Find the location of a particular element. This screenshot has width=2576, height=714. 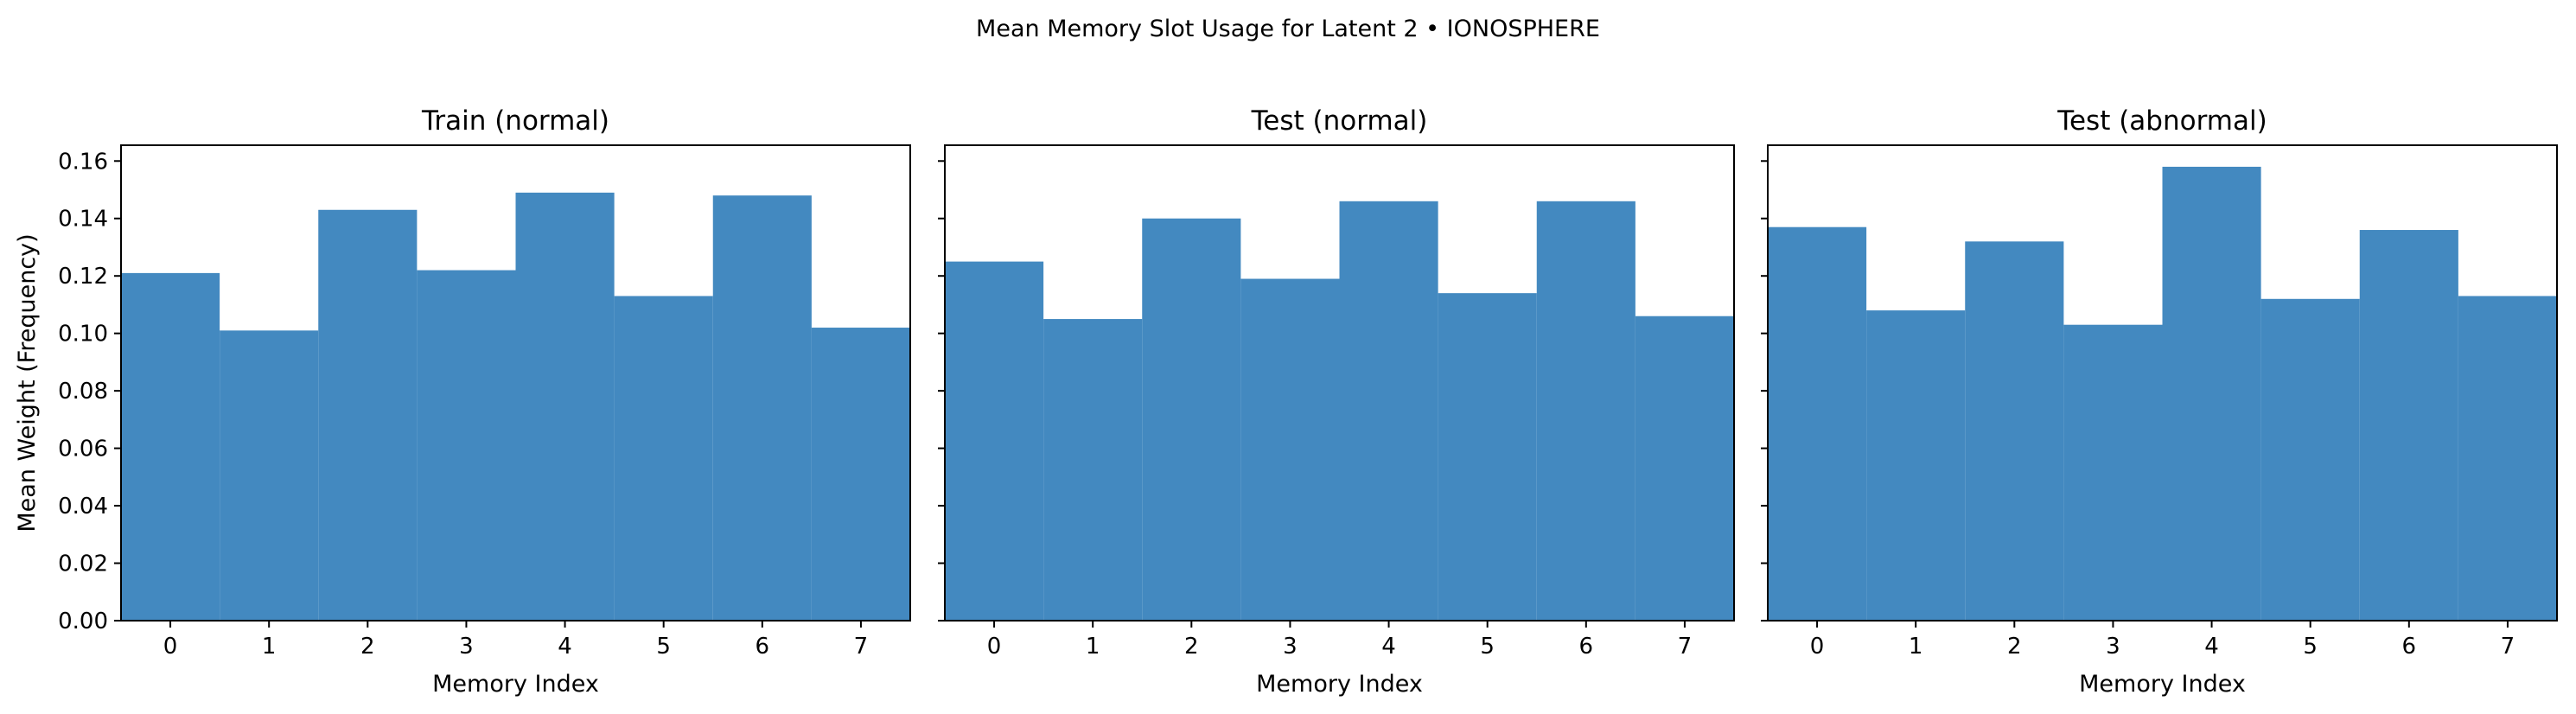

y-axis-label: Mean Weight (Frequency) is located at coordinates (27, 383).